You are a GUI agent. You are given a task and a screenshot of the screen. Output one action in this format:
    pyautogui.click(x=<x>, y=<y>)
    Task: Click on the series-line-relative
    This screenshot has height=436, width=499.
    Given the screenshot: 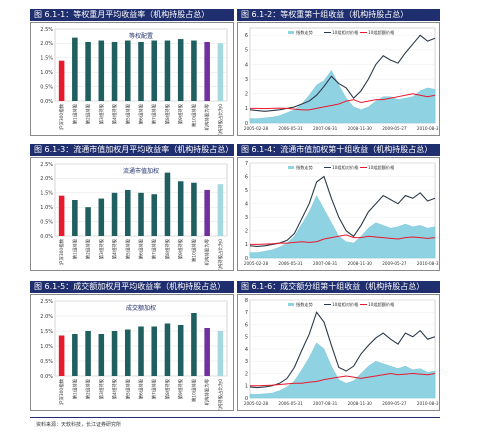 What is the action you would take?
    pyautogui.click(x=342, y=350)
    